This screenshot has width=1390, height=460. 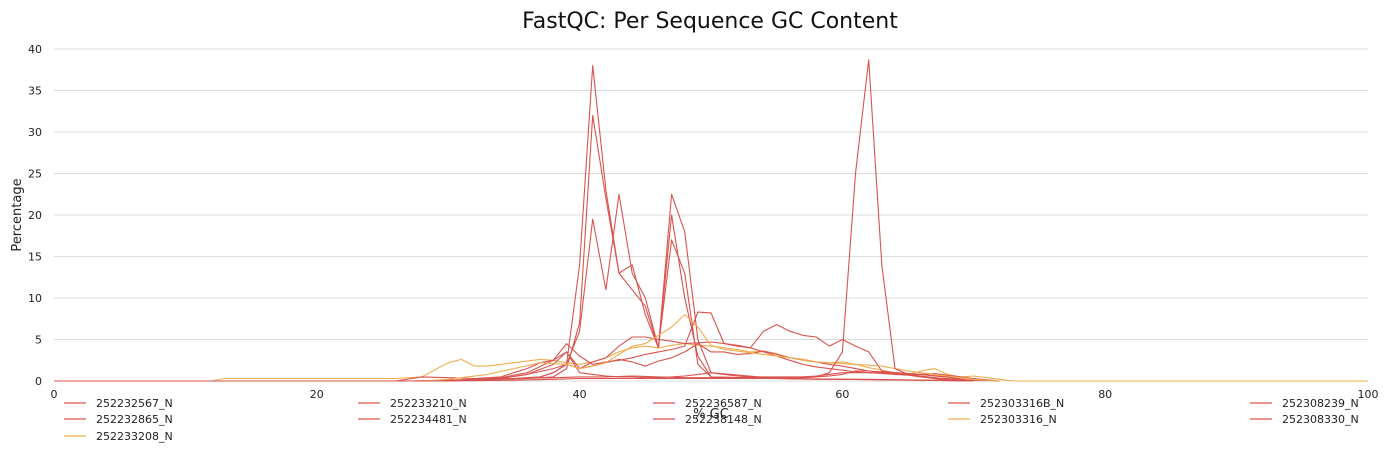 What do you see at coordinates (35, 132) in the screenshot?
I see `y-tick-label: 30` at bounding box center [35, 132].